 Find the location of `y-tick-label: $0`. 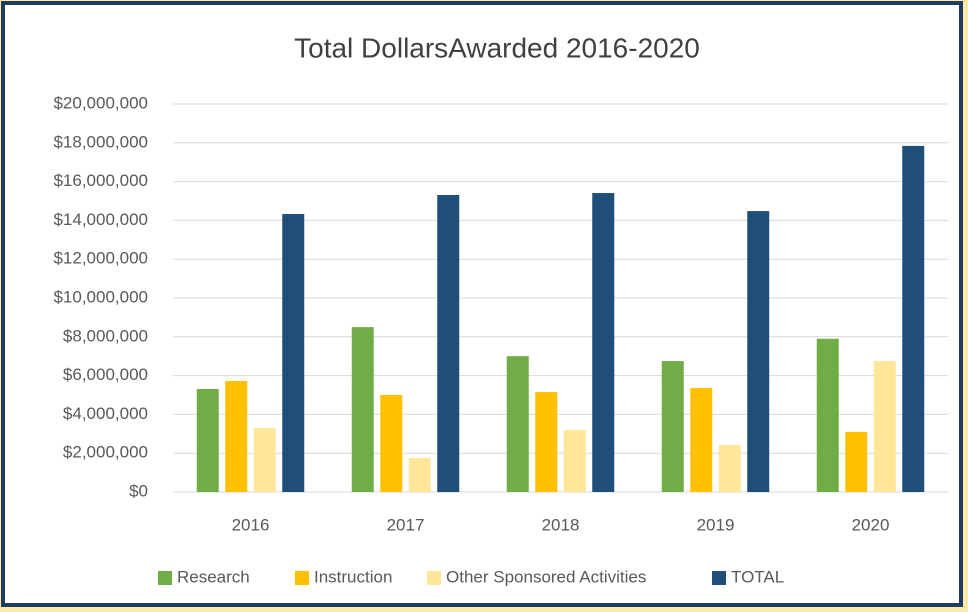

y-tick-label: $0 is located at coordinates (138, 490).